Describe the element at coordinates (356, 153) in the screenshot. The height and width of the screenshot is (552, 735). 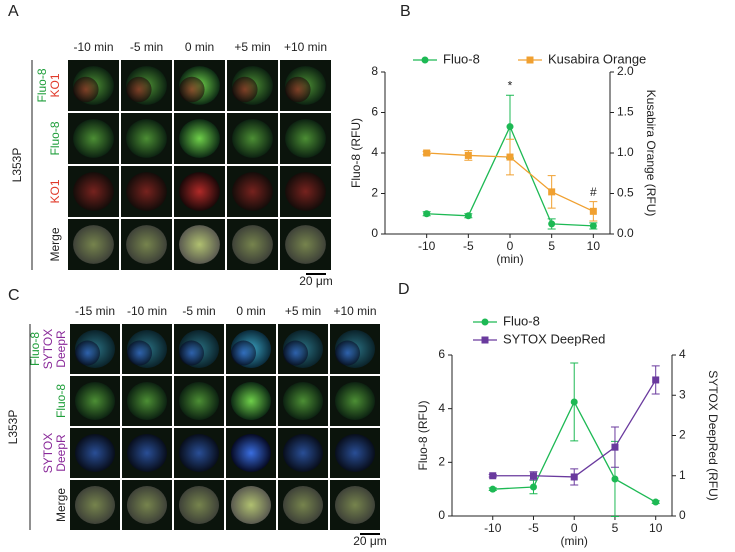
I see `y-axis-label: Fluo-8 (RFU)` at that location.